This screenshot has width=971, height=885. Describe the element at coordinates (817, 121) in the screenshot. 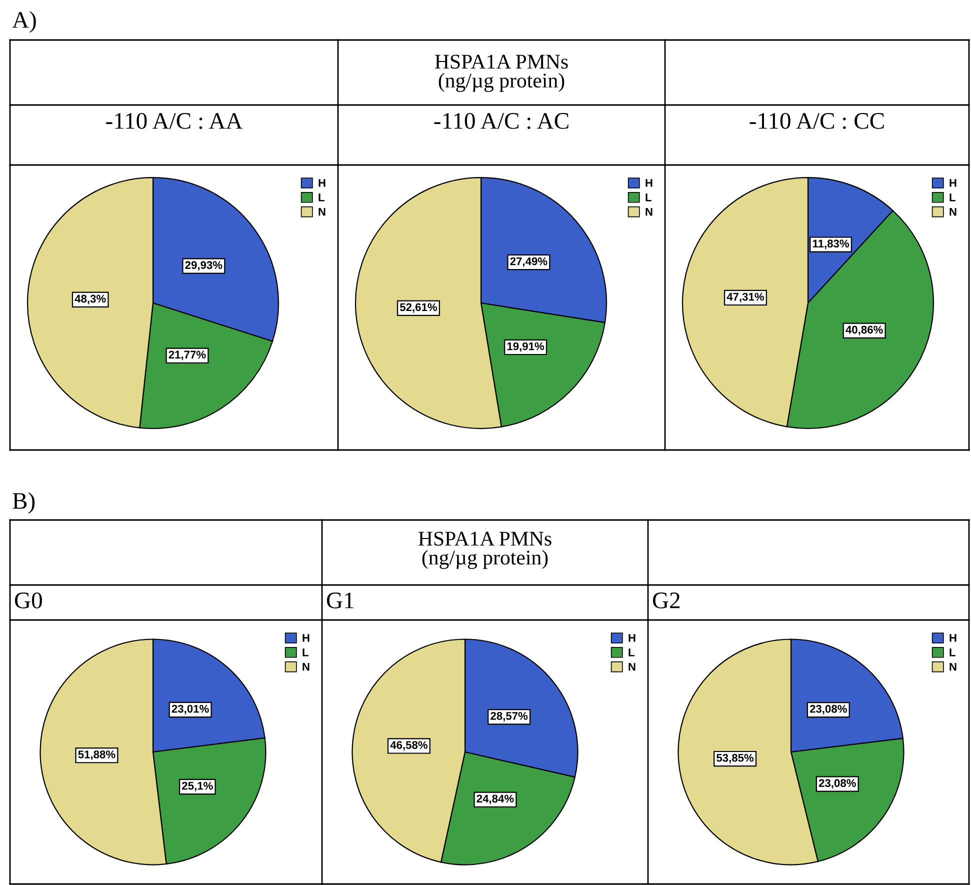

I see `chart-title: -110 A/C : CC` at that location.